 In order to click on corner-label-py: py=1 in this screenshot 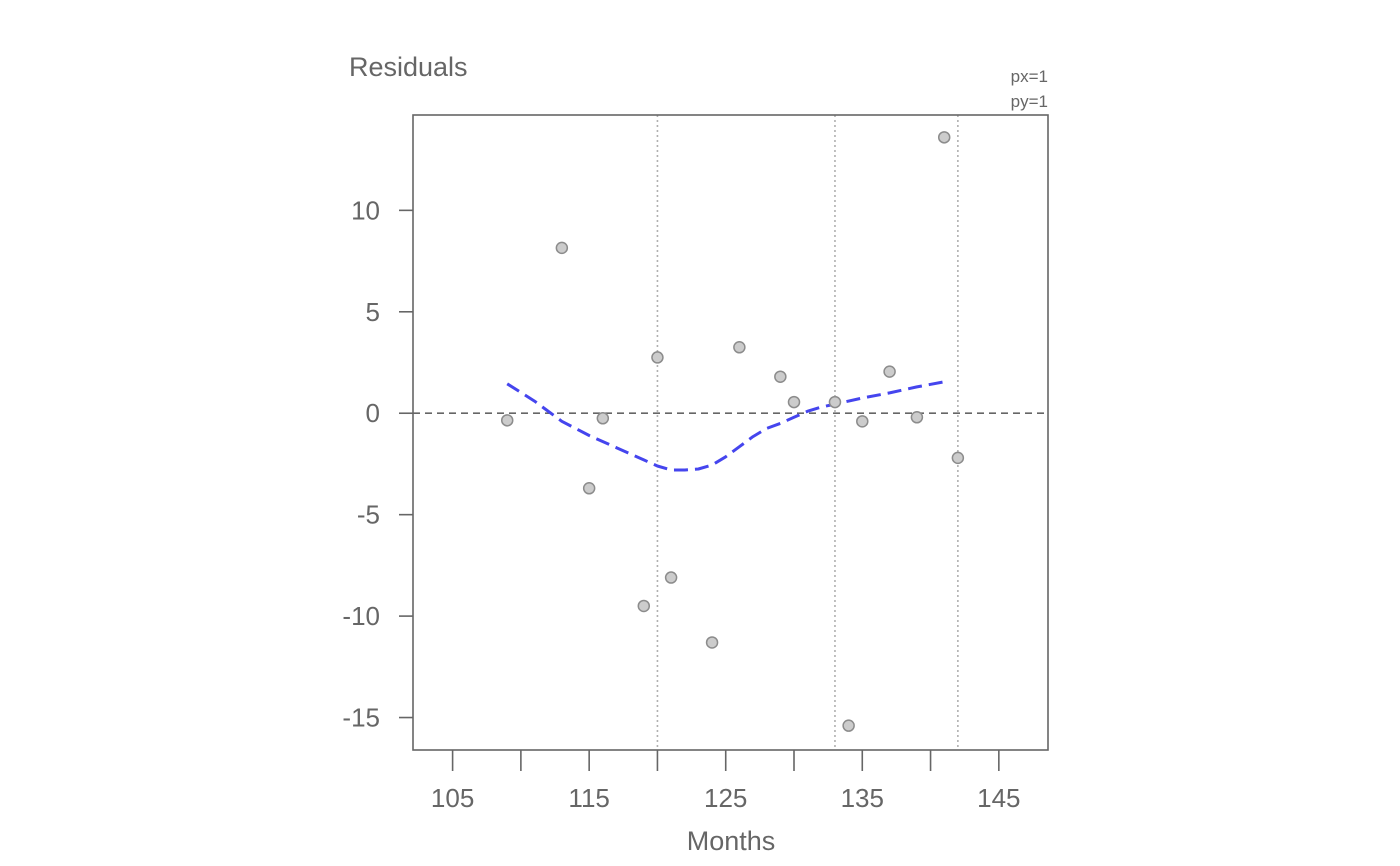, I will do `click(1029, 101)`.